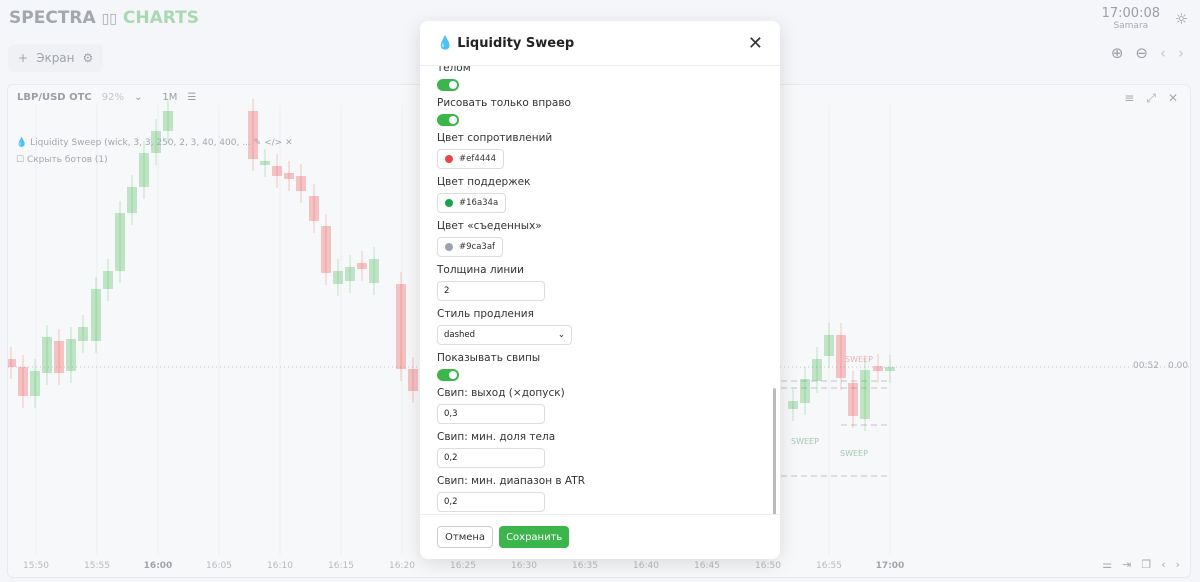  Describe the element at coordinates (534, 537) in the screenshot. I see `save-button: Сохранить` at that location.